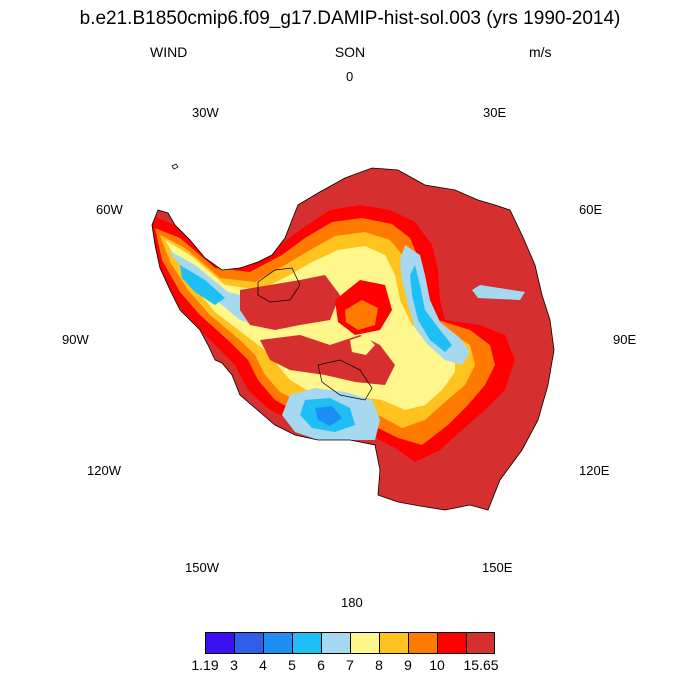  Describe the element at coordinates (104, 470) in the screenshot. I see `lon-label-120w: 120W` at that location.